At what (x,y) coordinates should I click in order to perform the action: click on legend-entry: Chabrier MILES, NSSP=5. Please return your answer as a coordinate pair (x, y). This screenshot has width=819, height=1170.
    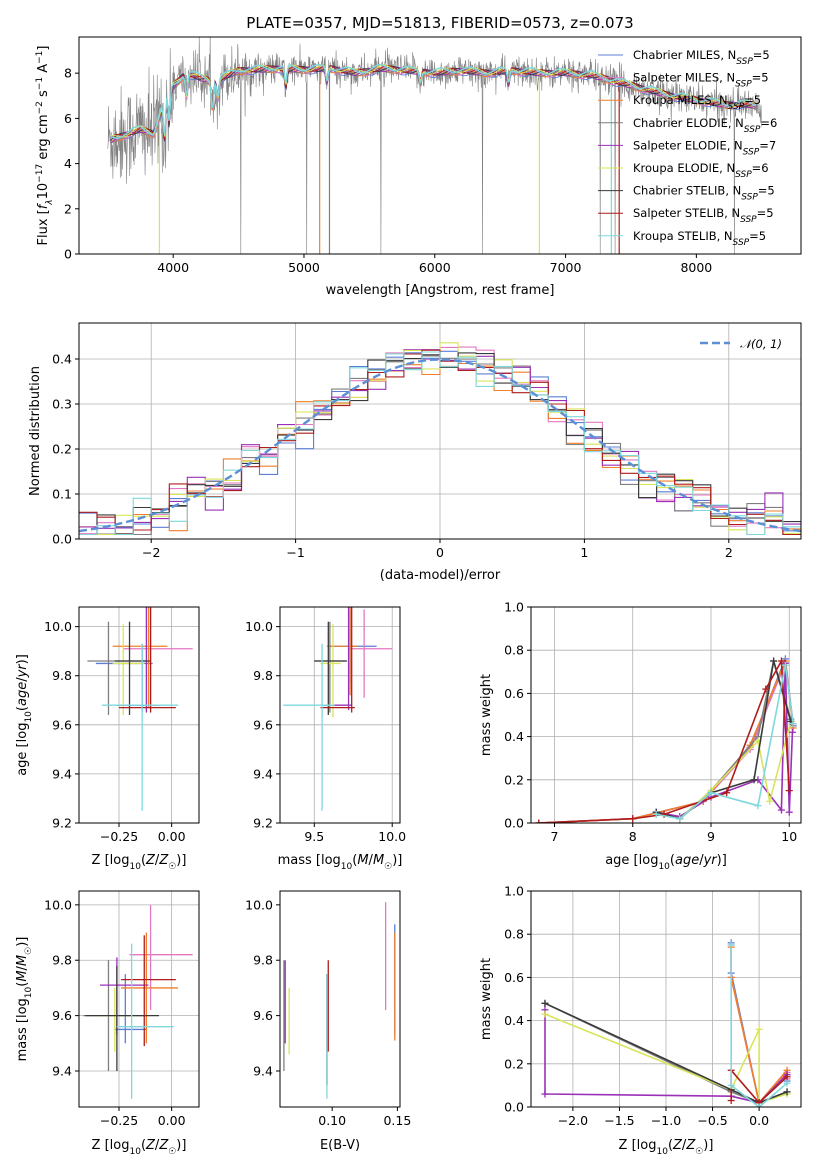
    Looking at the image, I should click on (701, 57).